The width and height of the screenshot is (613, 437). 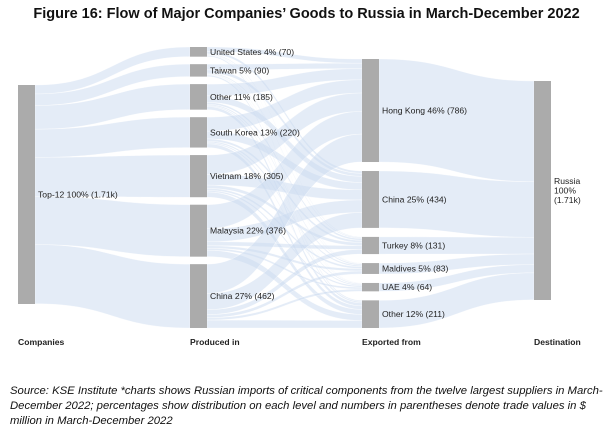 I want to click on node-top12, so click(x=26, y=194).